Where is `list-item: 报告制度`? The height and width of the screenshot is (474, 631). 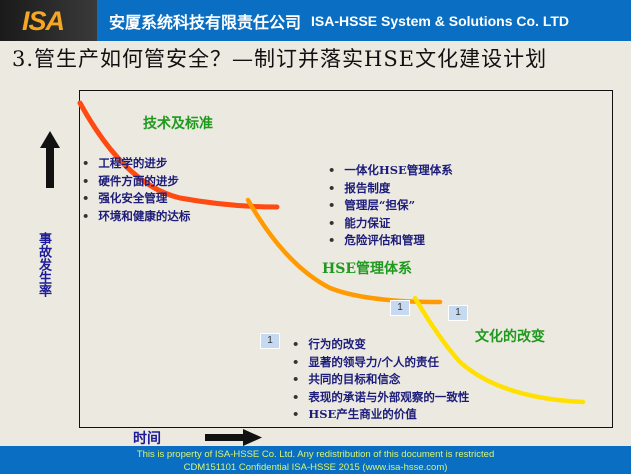 list-item: 报告制度 is located at coordinates (390, 189).